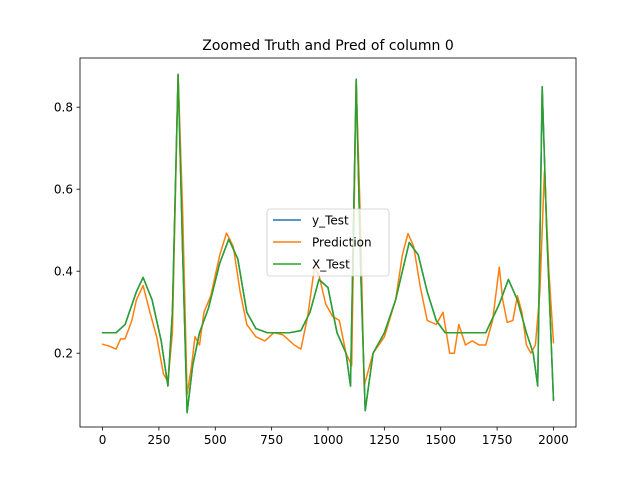 This screenshot has width=640, height=484. What do you see at coordinates (63, 272) in the screenshot?
I see `y-tick-label: 0.4` at bounding box center [63, 272].